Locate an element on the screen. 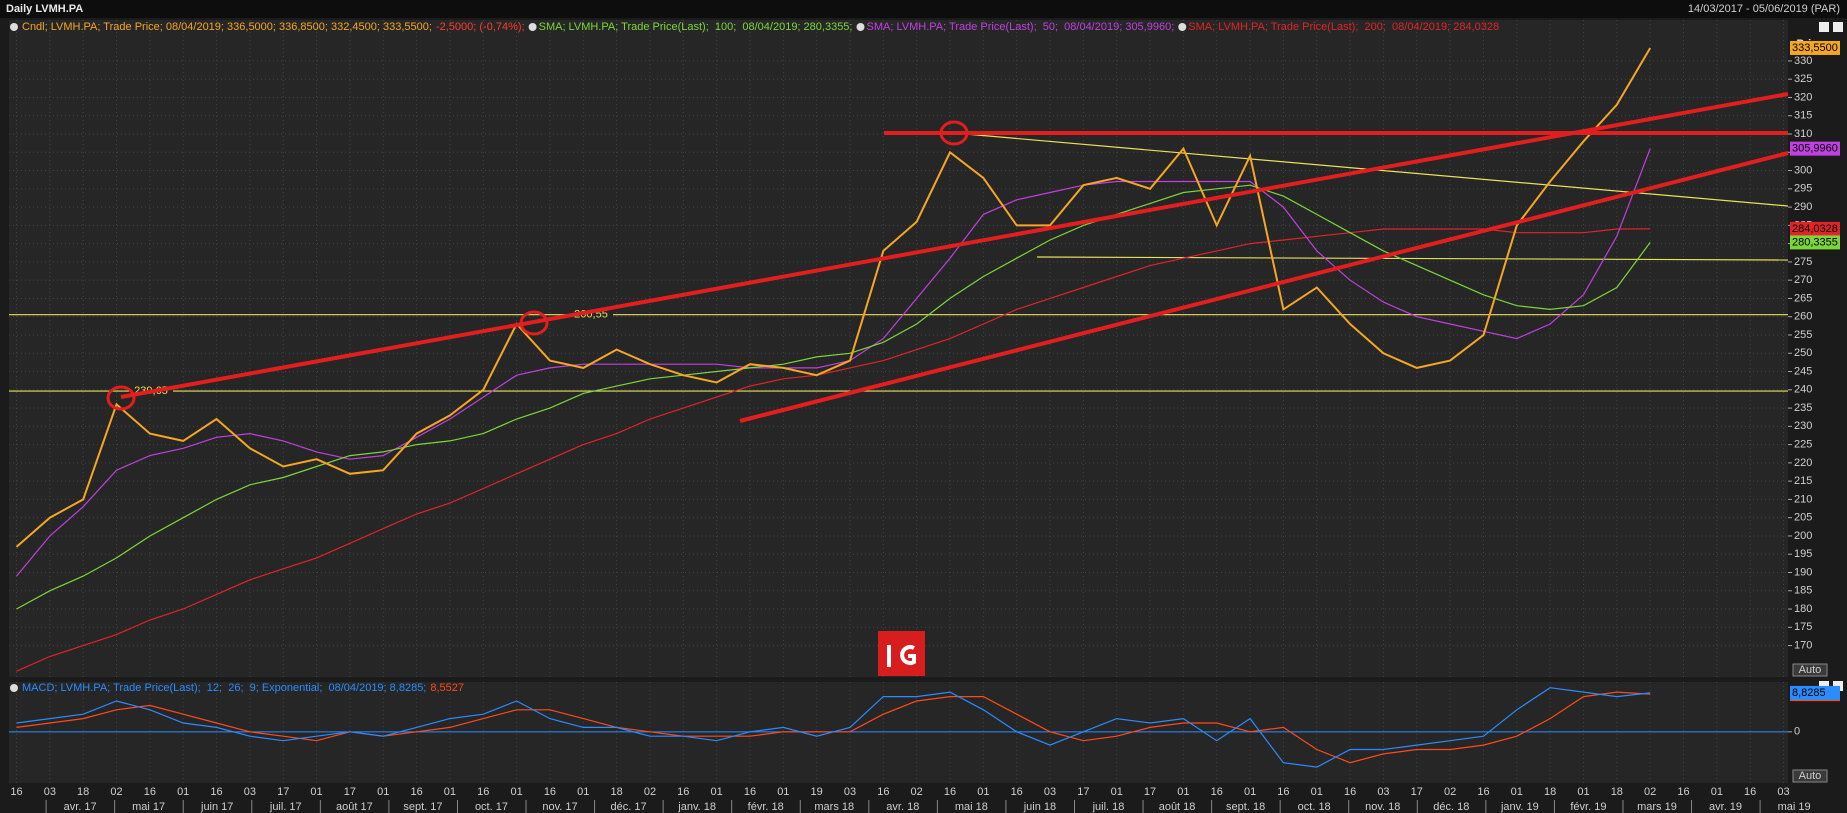 The image size is (1847, 813). month-label: mai 19 is located at coordinates (1794, 807).